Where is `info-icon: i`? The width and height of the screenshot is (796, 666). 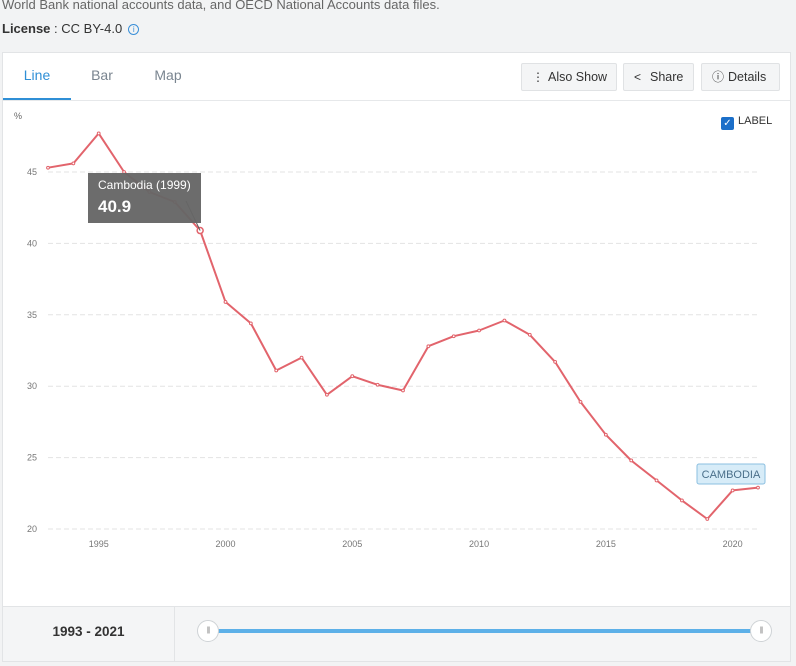 info-icon: i is located at coordinates (134, 29).